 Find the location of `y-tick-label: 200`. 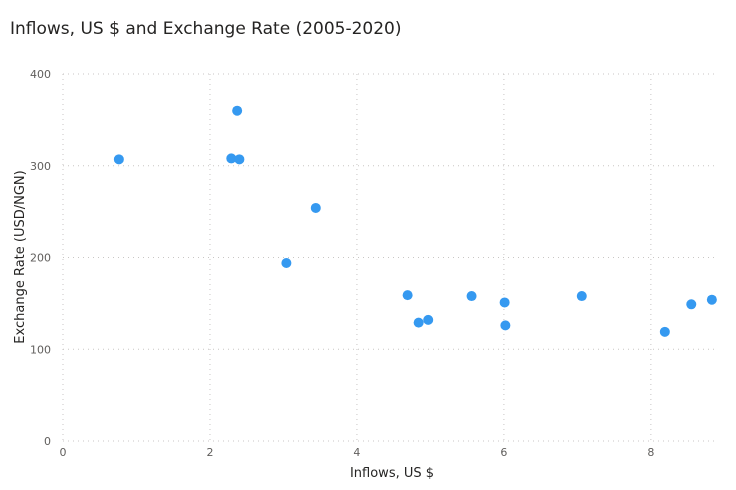

y-tick-label: 200 is located at coordinates (40, 258).